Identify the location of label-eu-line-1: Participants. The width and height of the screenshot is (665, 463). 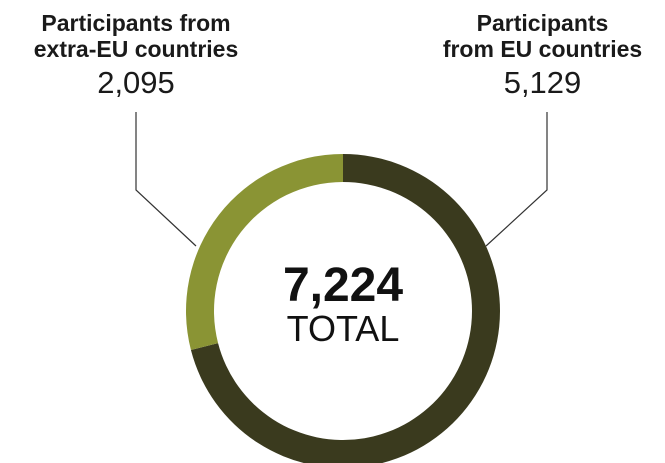
(542, 23).